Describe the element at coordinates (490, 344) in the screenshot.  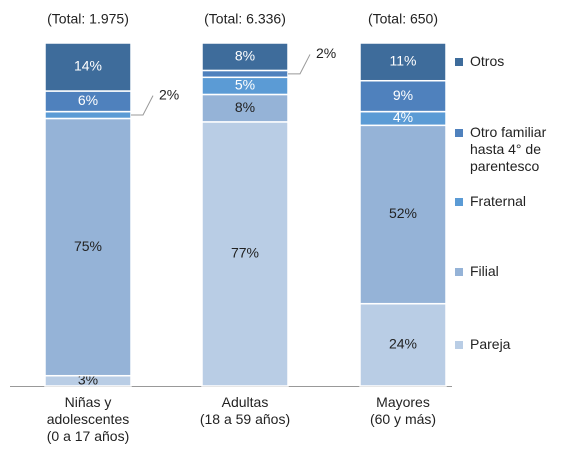
I see `legend-label: Pareja` at that location.